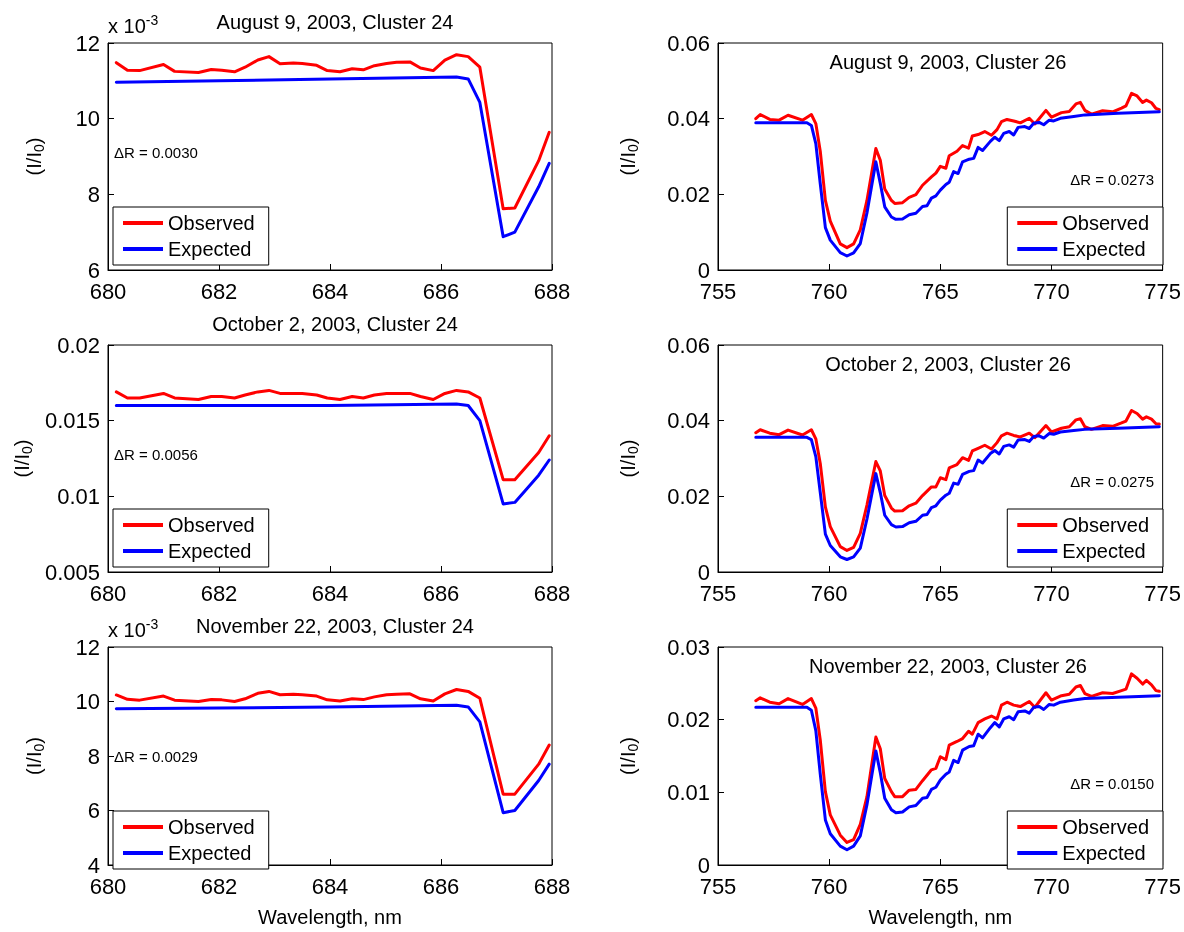 This screenshot has width=1184, height=932. Describe the element at coordinates (1112, 482) in the screenshot. I see `annotation: ΔR = 0.0275` at that location.